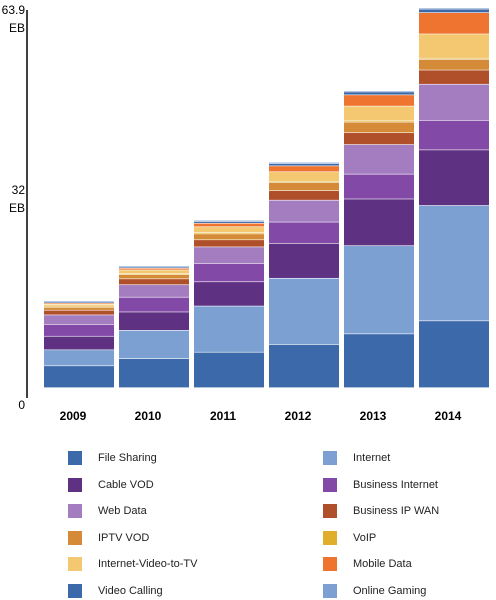 The width and height of the screenshot is (496, 600). What do you see at coordinates (298, 416) in the screenshot?
I see `x-tick-label-2012: 2012` at bounding box center [298, 416].